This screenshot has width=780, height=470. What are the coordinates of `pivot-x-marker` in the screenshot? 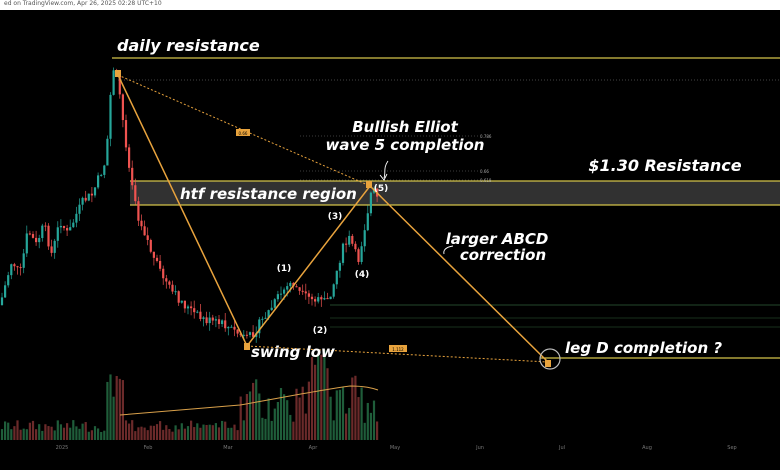 It's located at (118, 73).